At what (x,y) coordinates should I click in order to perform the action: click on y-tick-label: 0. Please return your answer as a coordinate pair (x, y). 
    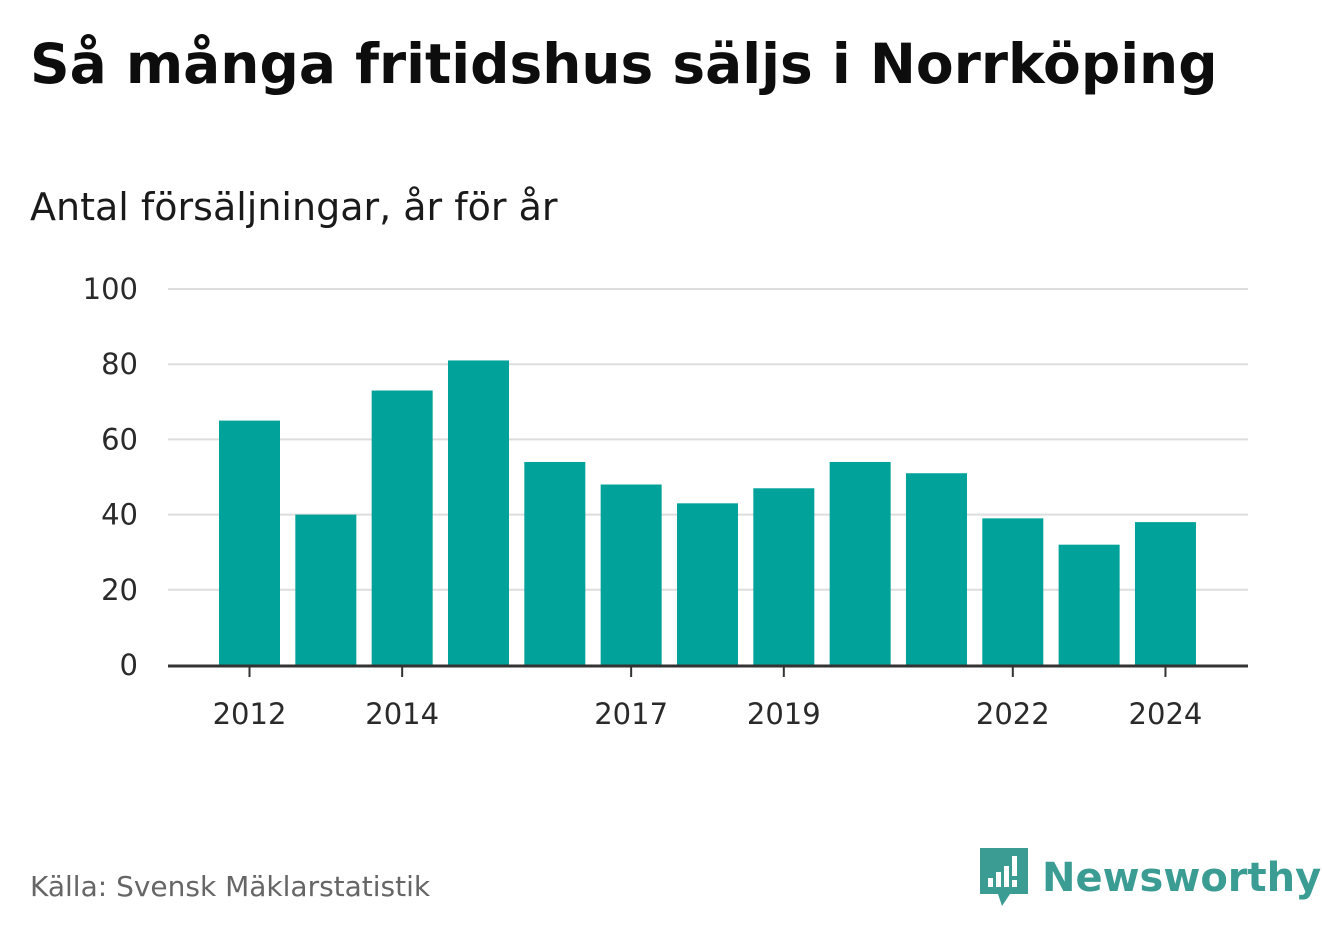
    Looking at the image, I should click on (129, 665).